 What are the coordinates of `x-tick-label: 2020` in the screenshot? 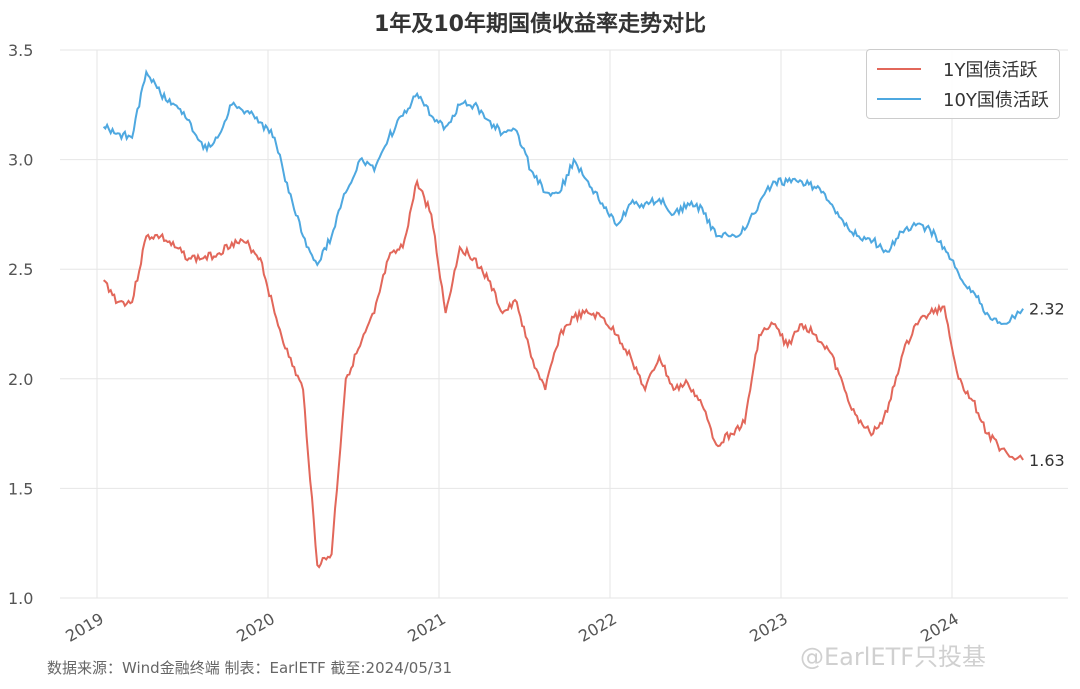 It's located at (255, 627).